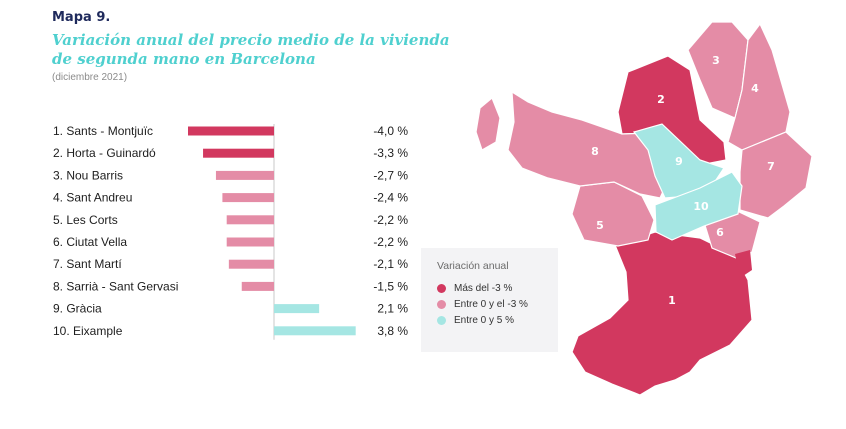 The height and width of the screenshot is (429, 846). Describe the element at coordinates (491, 304) in the screenshot. I see `legend-label: Entre 0 y el -3 %` at that location.